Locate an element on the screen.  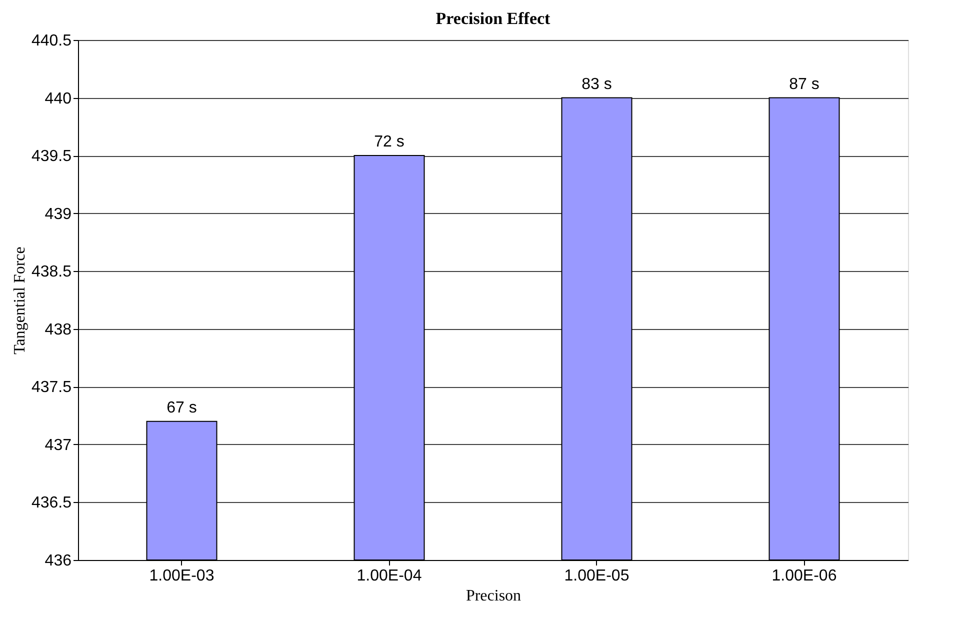
annotation: 83 s is located at coordinates (597, 84).